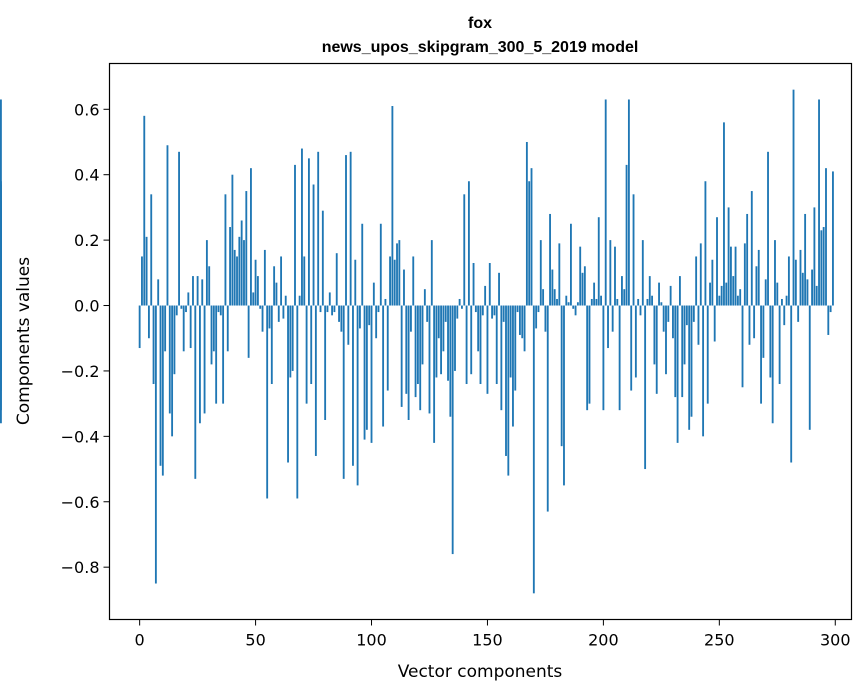  I want to click on y-tick-label: −0.8, so click(80, 567).